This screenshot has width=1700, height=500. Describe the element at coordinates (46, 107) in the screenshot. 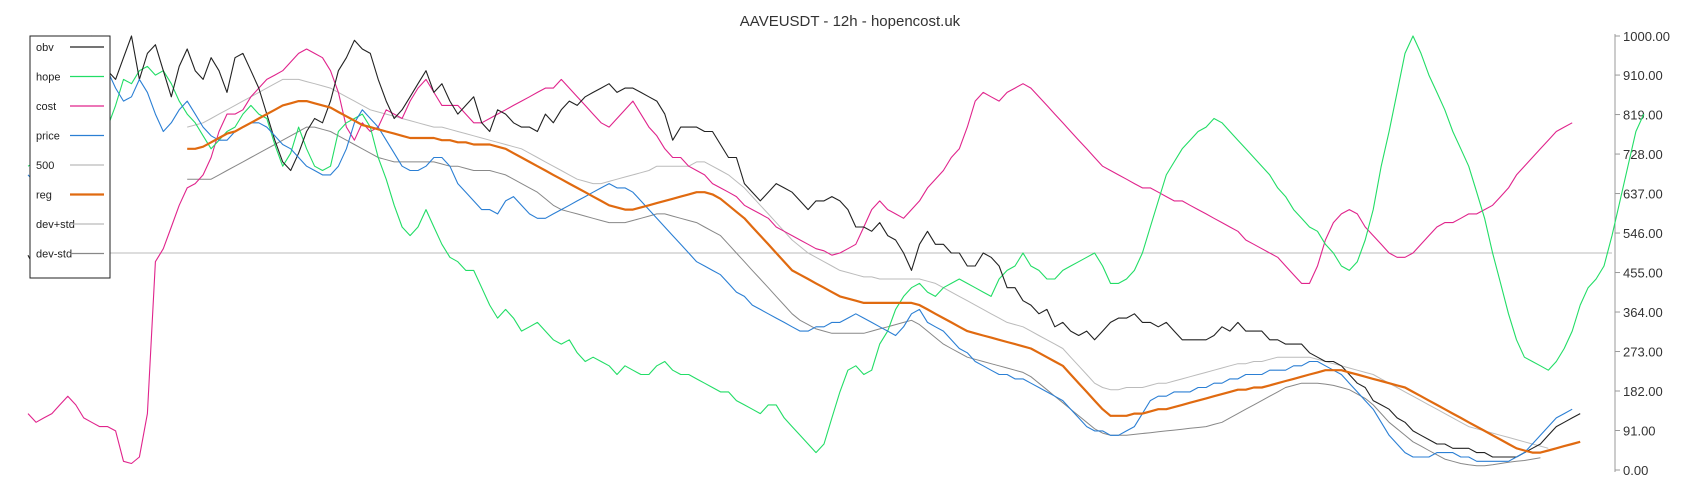

I see `legend-entry-label: cost` at that location.